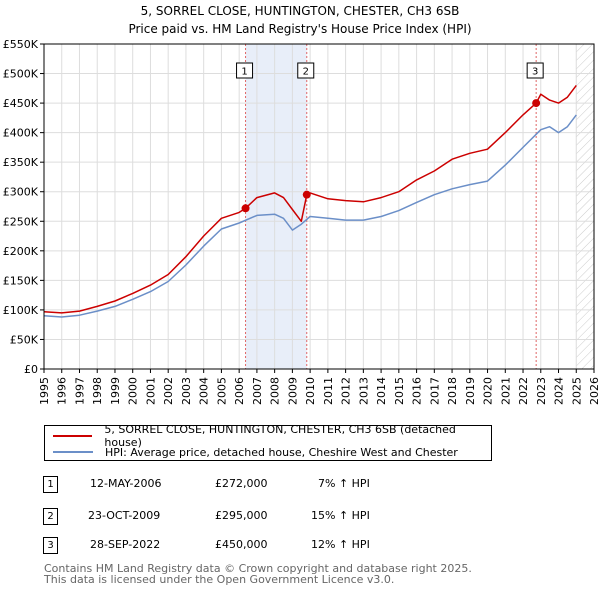 This screenshot has width=600, height=590. I want to click on y-tick-label: £450K, so click(21, 103).